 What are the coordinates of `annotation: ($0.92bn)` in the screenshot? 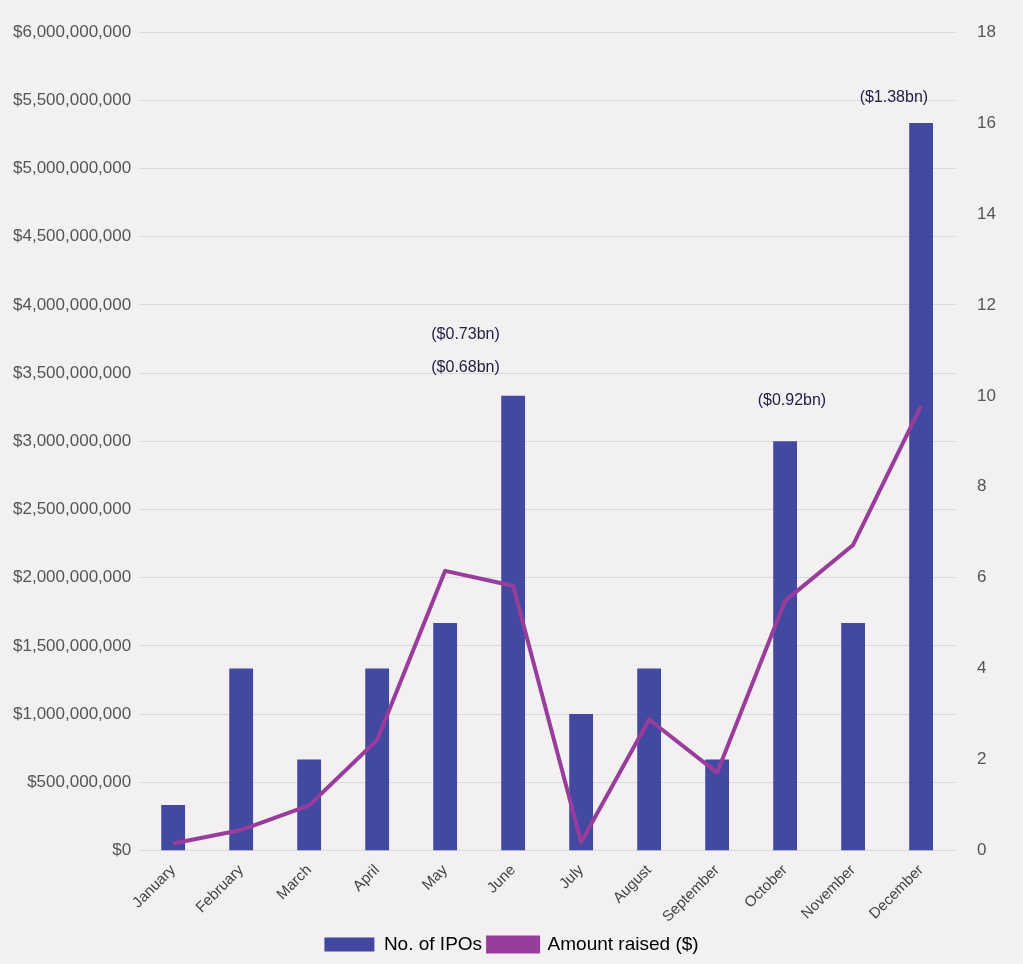 It's located at (792, 399).